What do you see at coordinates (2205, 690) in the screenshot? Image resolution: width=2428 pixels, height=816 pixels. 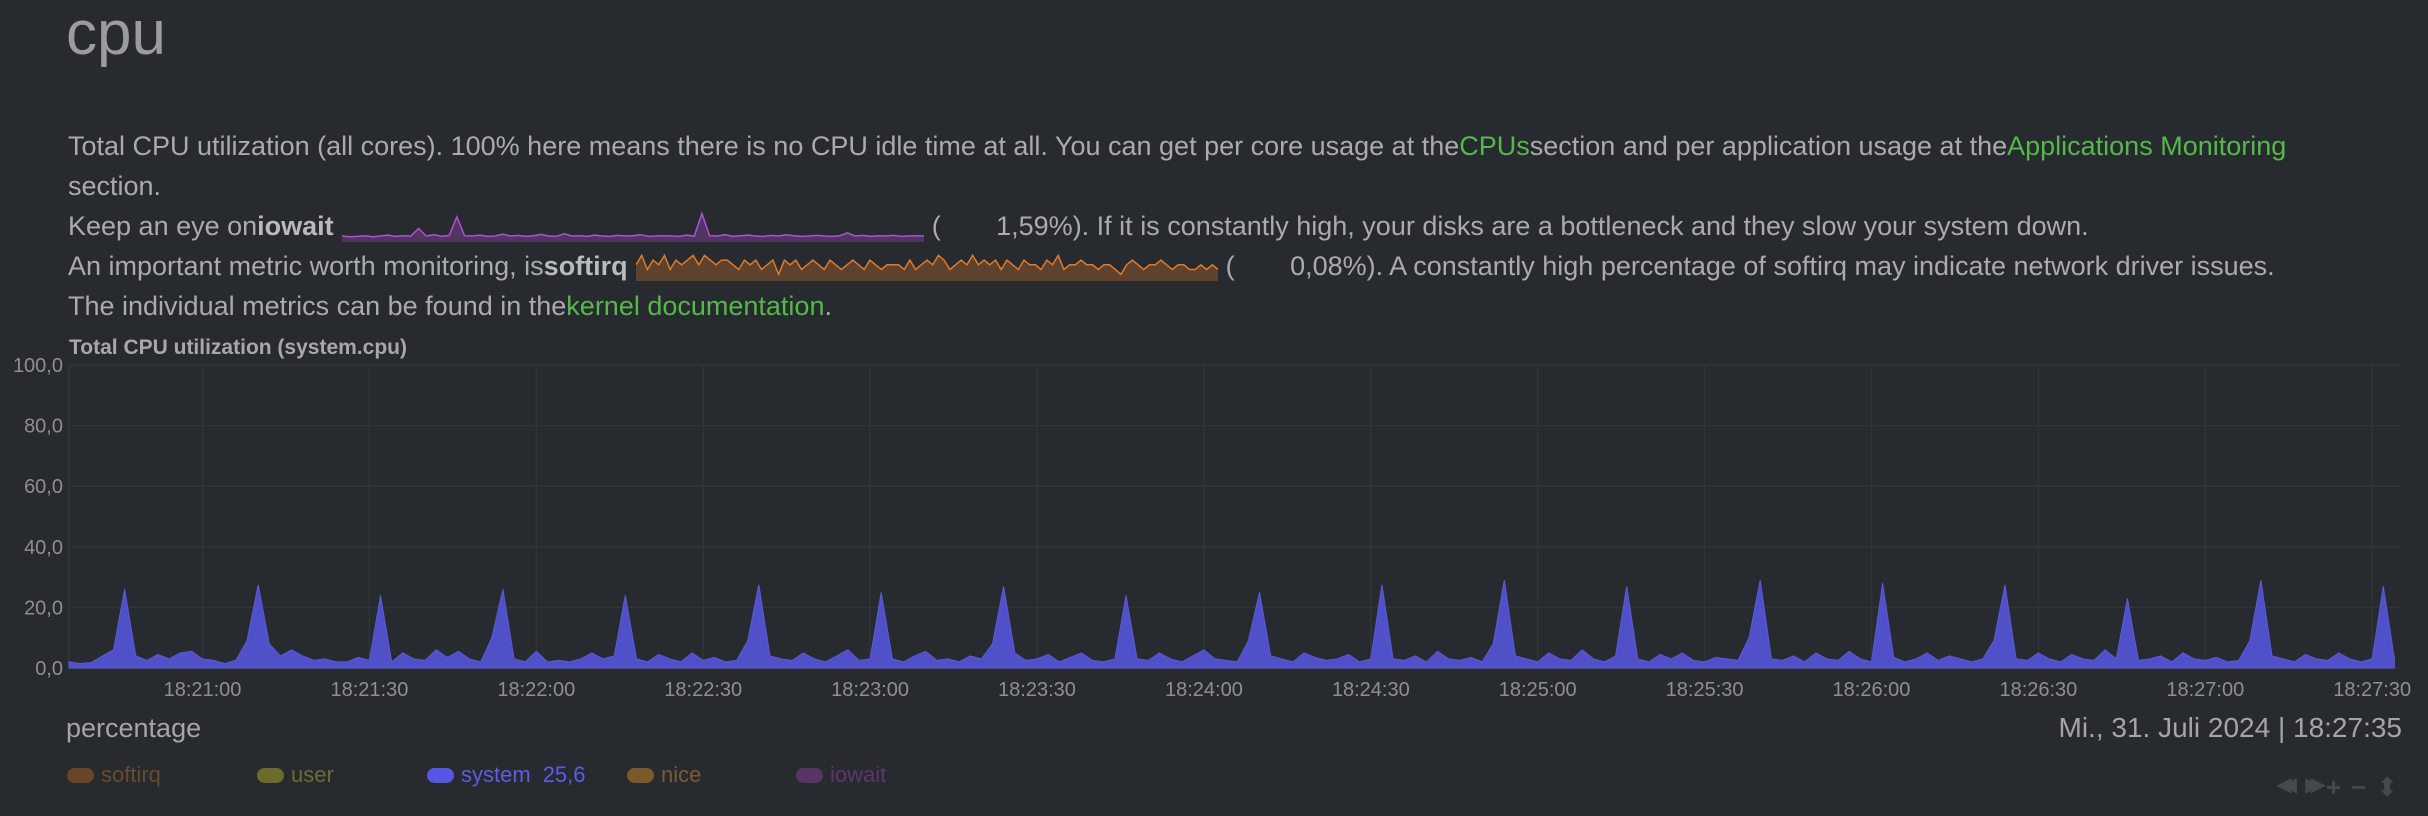 I see `x-tick-label: 18:27:00` at bounding box center [2205, 690].